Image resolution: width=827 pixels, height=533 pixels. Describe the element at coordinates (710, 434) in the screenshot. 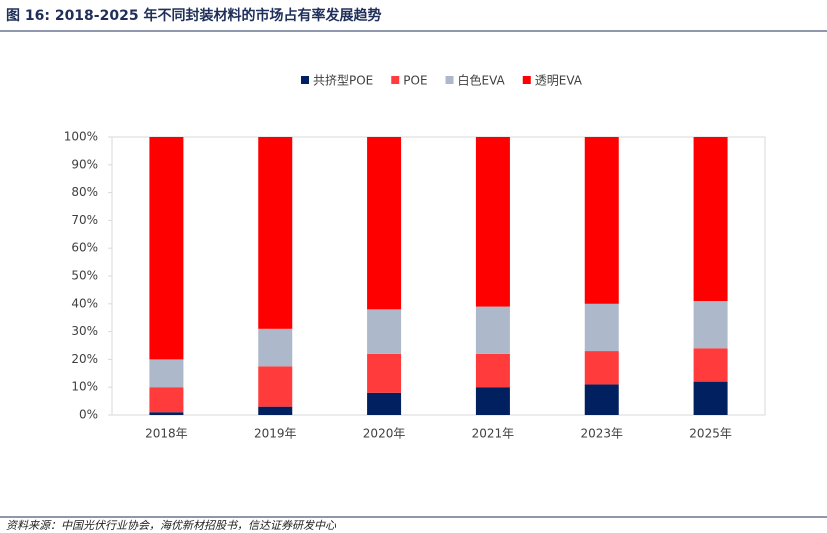

I see `x-tick-label: 2025年` at that location.